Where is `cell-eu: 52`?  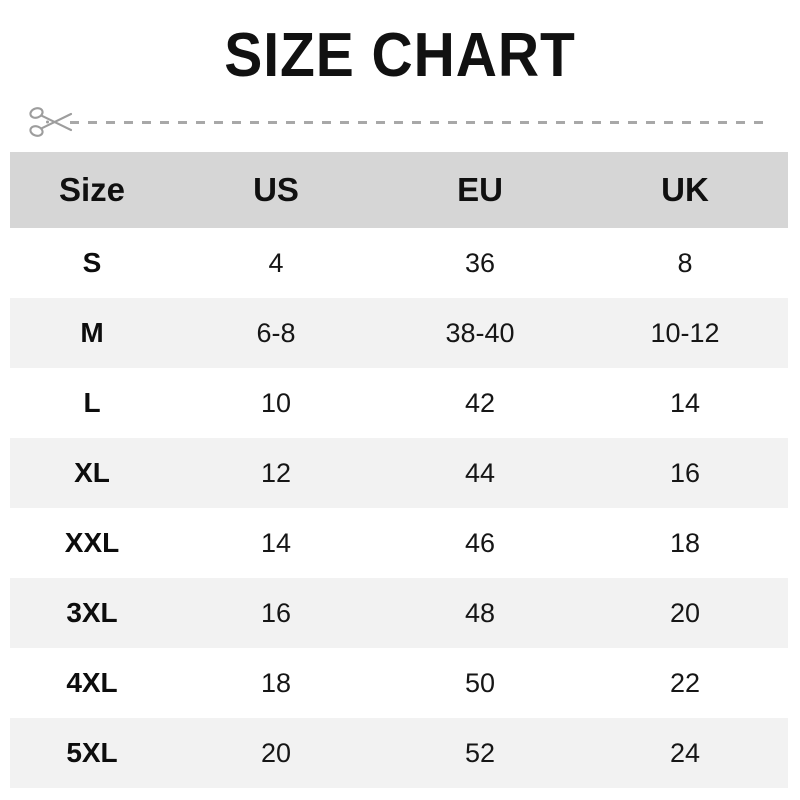
cell-eu: 52 is located at coordinates (480, 752).